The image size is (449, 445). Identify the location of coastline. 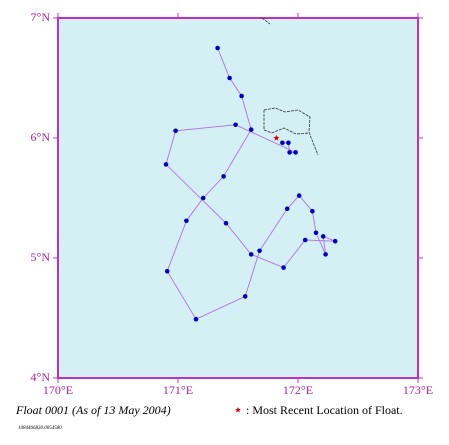
(290, 86).